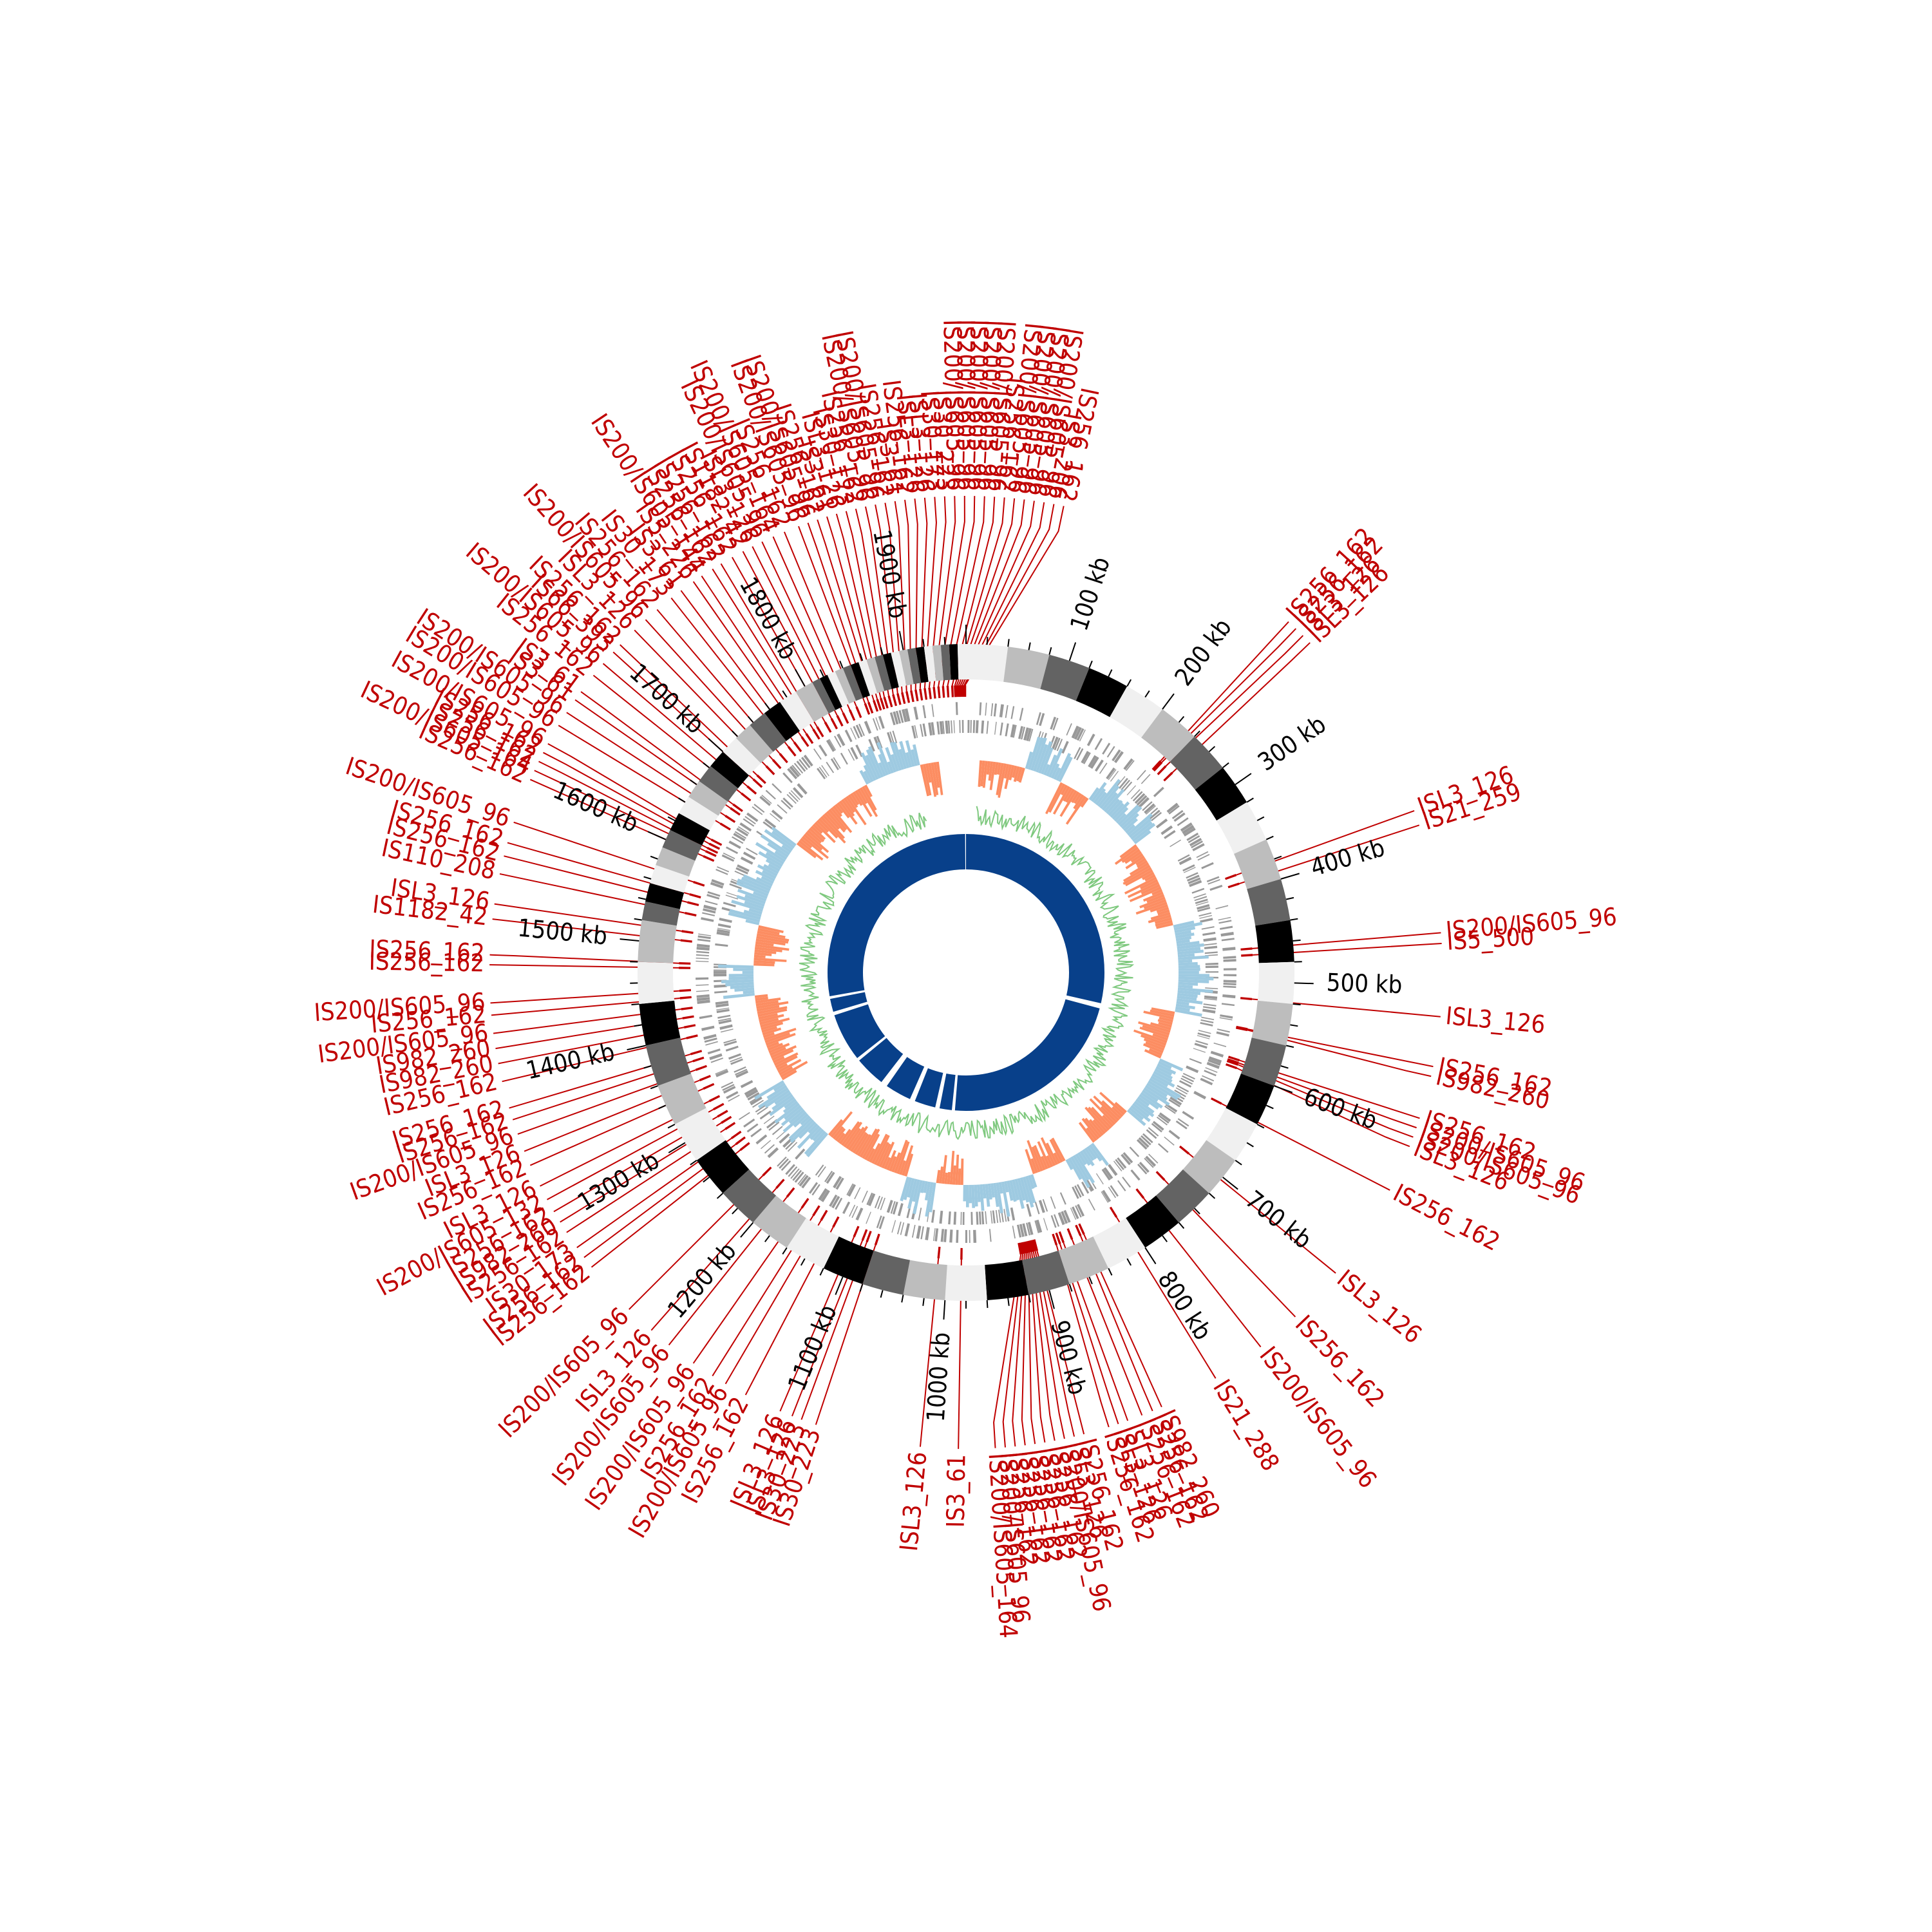 The width and height of the screenshot is (1932, 1932). I want to click on major-tick, so click(747, 1230).